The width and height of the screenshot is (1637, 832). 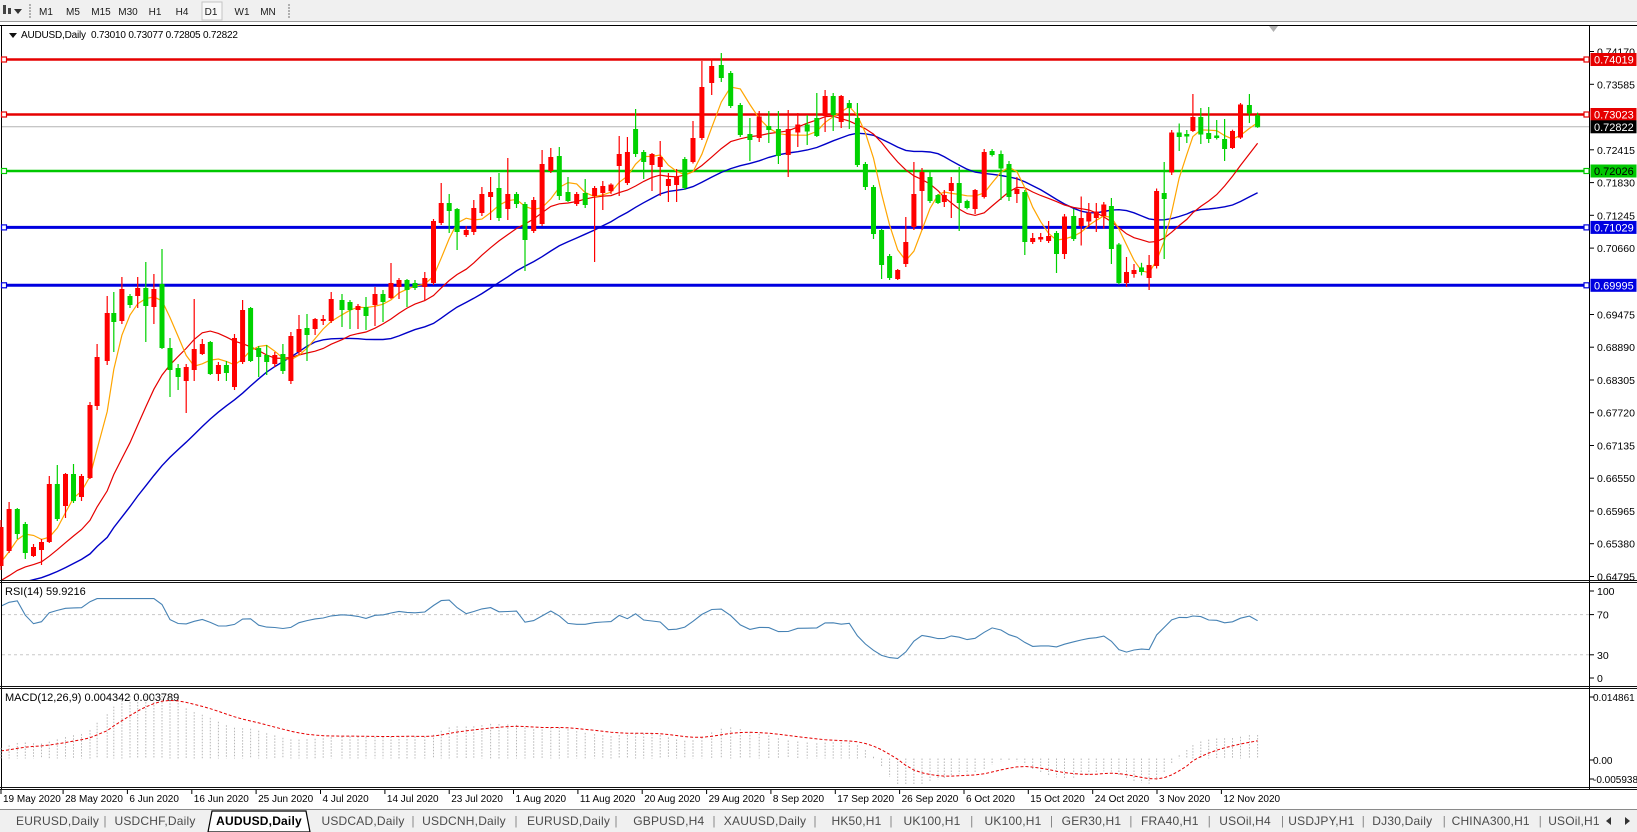 What do you see at coordinates (1616, 316) in the screenshot?
I see `svg-text: 0.69475` at bounding box center [1616, 316].